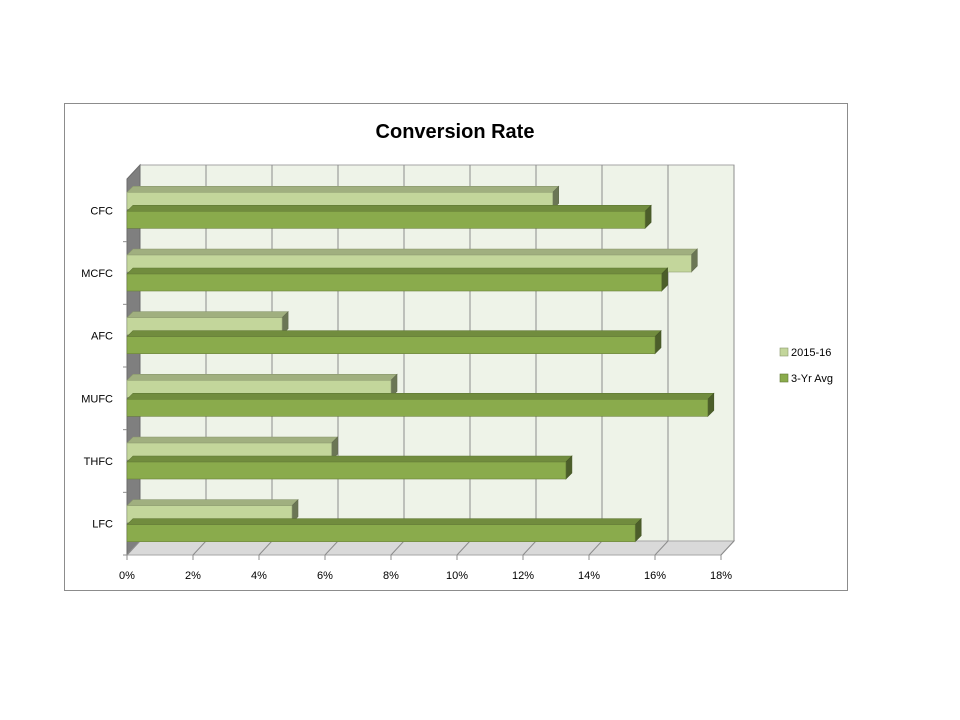 This screenshot has width=960, height=720. Describe the element at coordinates (412, 252) in the screenshot. I see `bar-mcfc-2015-16-top` at that location.